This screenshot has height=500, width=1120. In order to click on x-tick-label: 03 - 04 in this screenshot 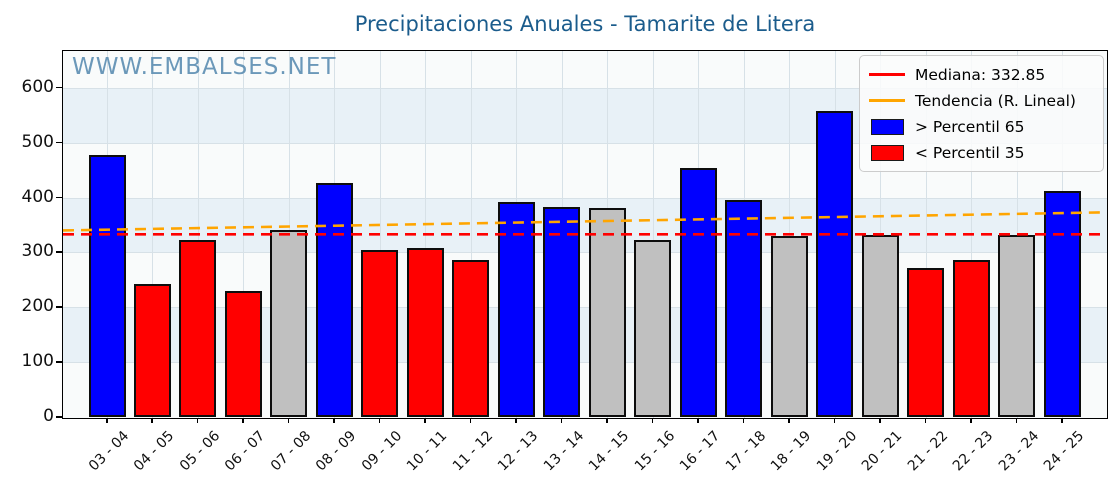, I will do `click(109, 451)`.